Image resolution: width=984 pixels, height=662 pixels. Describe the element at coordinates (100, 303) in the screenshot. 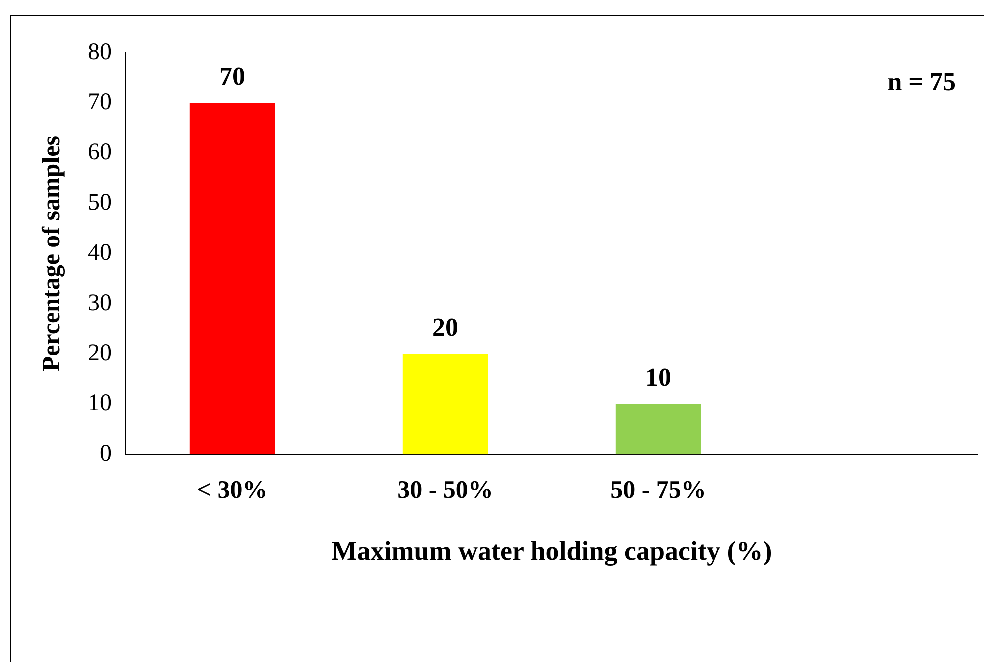

I see `y-tick-label: 30` at that location.